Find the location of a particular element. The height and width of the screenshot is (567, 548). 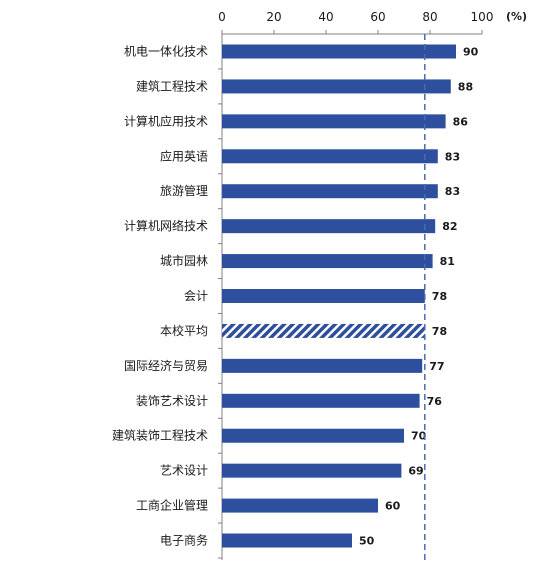

x-tick-label: 20 is located at coordinates (273, 17).